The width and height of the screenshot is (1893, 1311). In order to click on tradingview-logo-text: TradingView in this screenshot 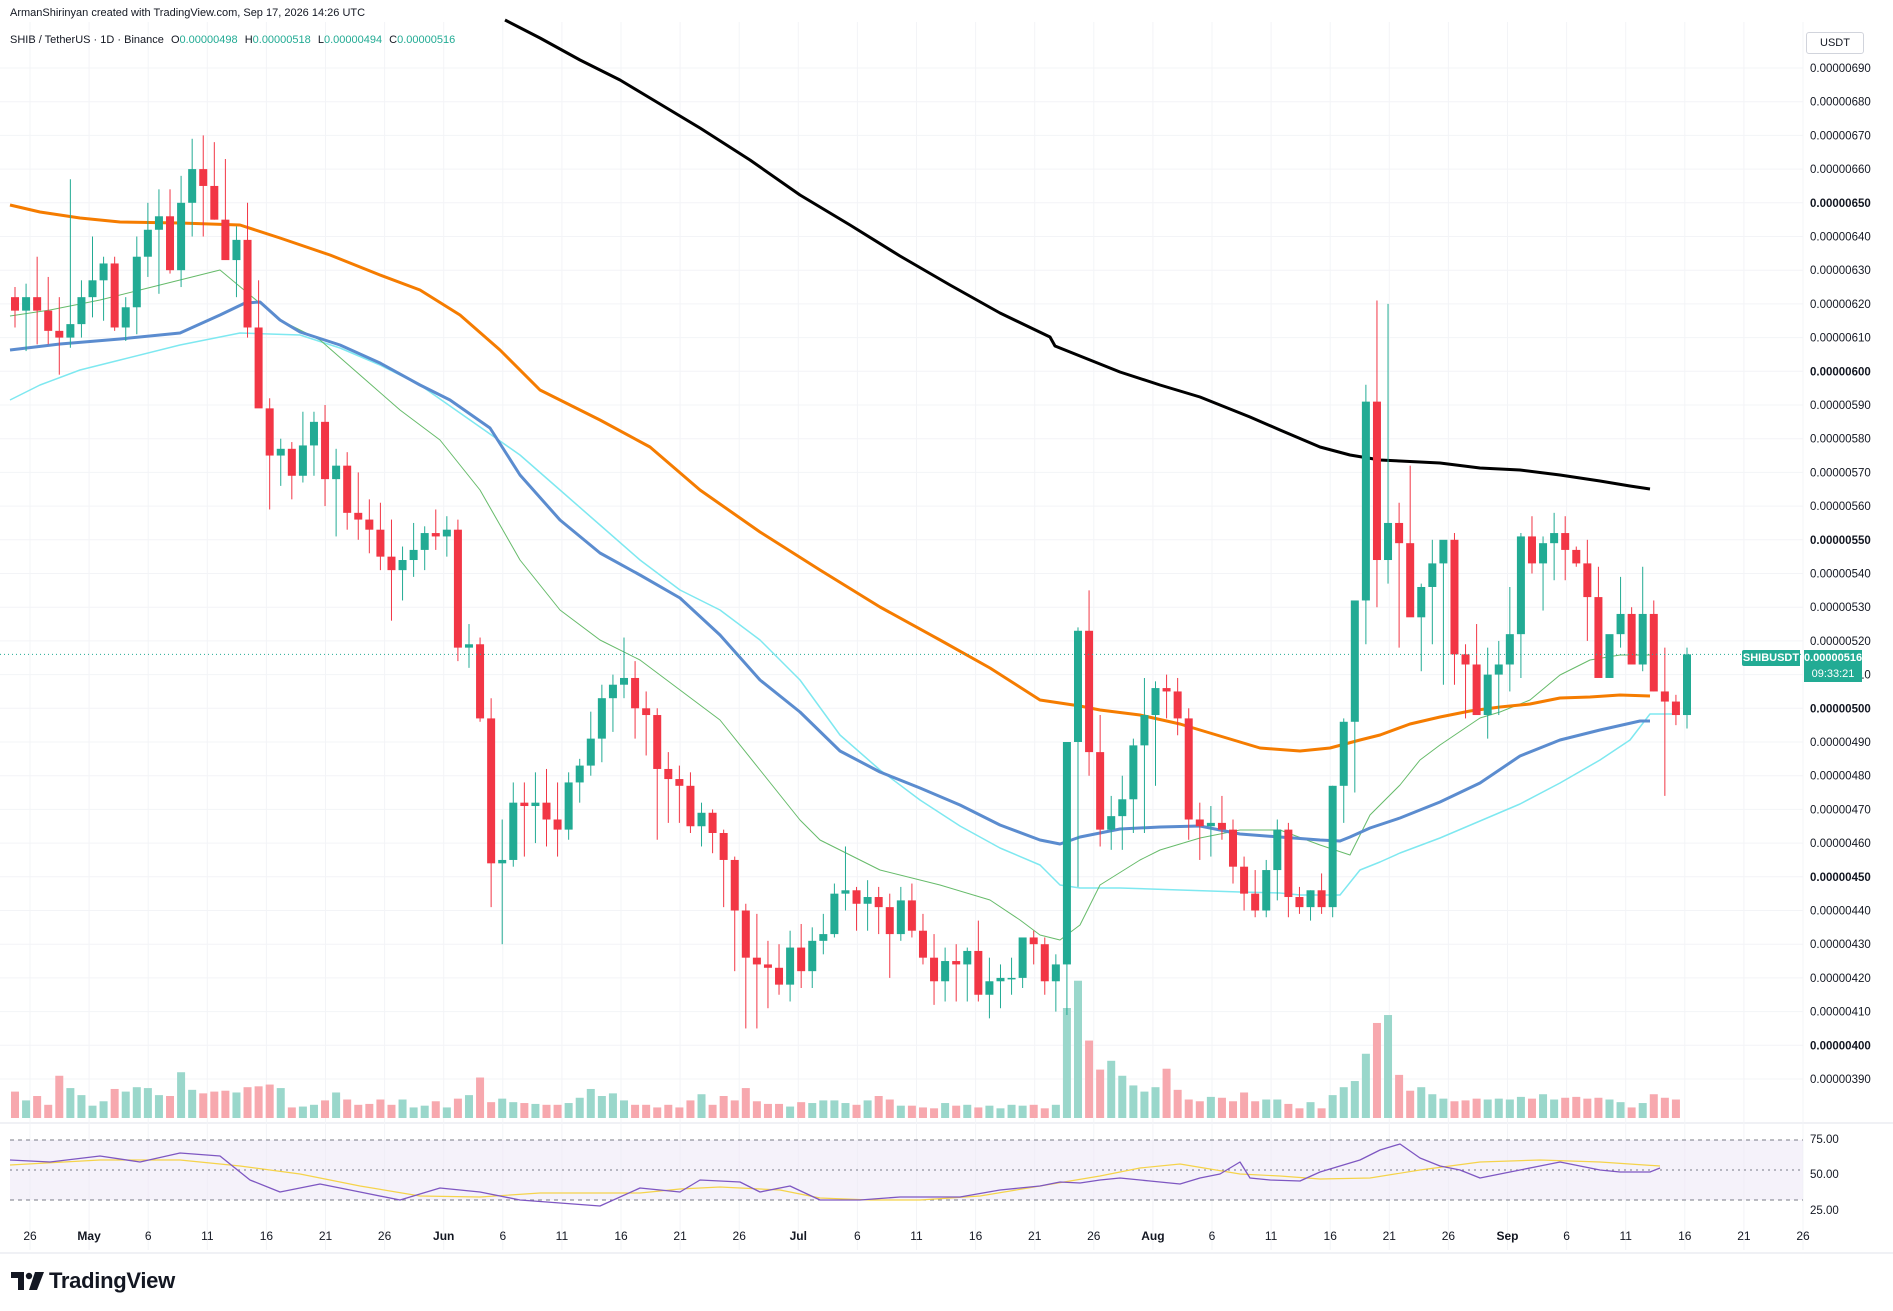, I will do `click(112, 1280)`.